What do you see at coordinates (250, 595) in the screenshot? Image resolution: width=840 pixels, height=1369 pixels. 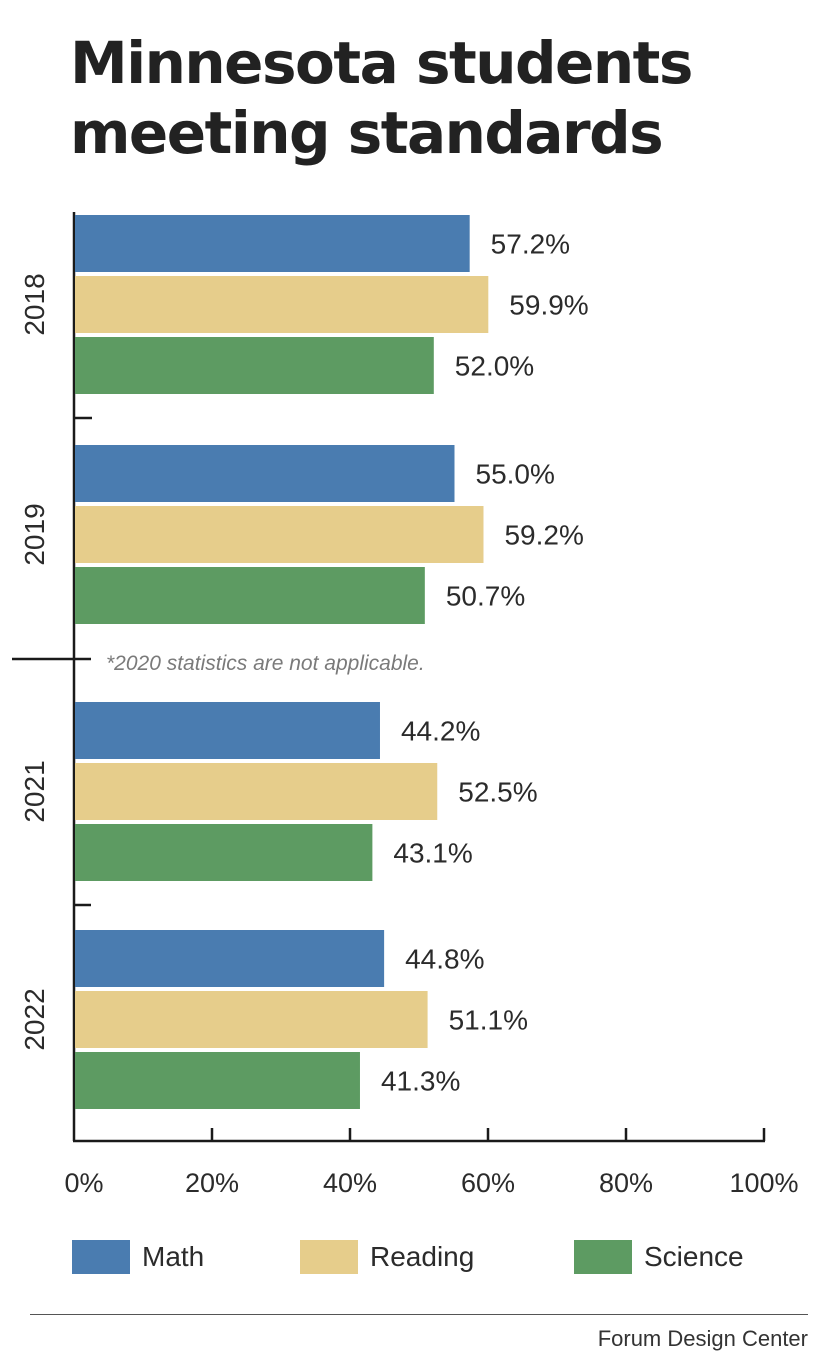 I see `bar-2019-science` at bounding box center [250, 595].